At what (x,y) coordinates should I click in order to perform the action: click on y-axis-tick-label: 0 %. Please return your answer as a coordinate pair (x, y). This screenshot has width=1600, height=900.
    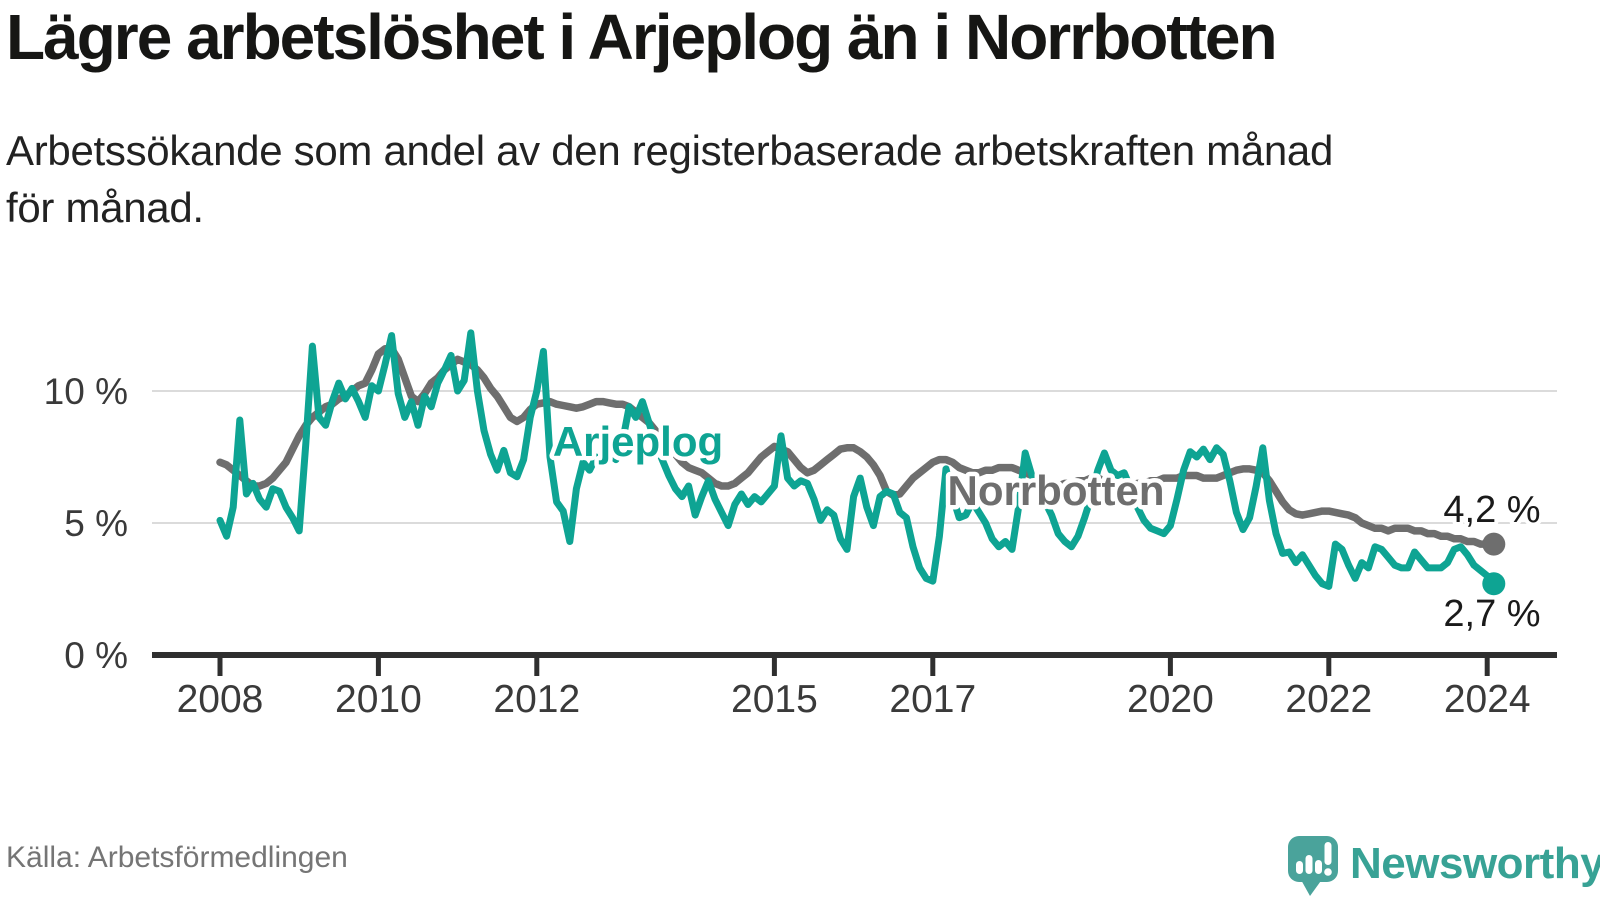
    Looking at the image, I should click on (96, 655).